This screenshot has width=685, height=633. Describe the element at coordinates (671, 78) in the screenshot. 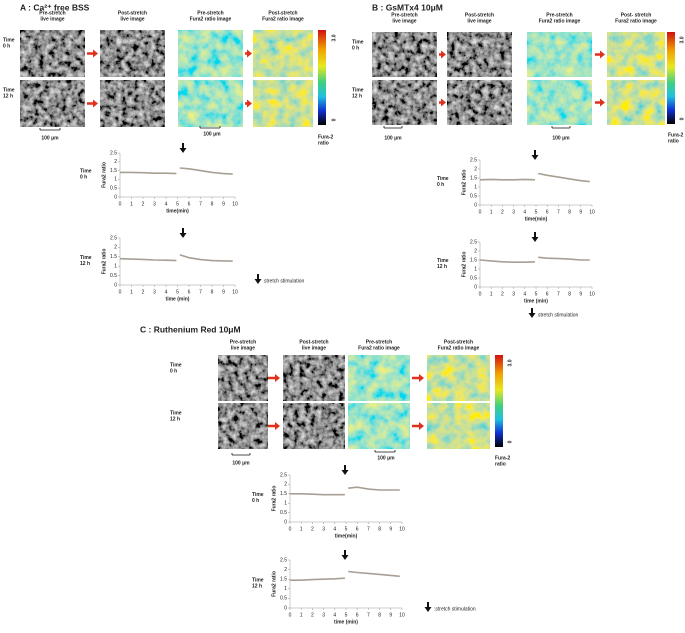

I see `colorbar` at that location.